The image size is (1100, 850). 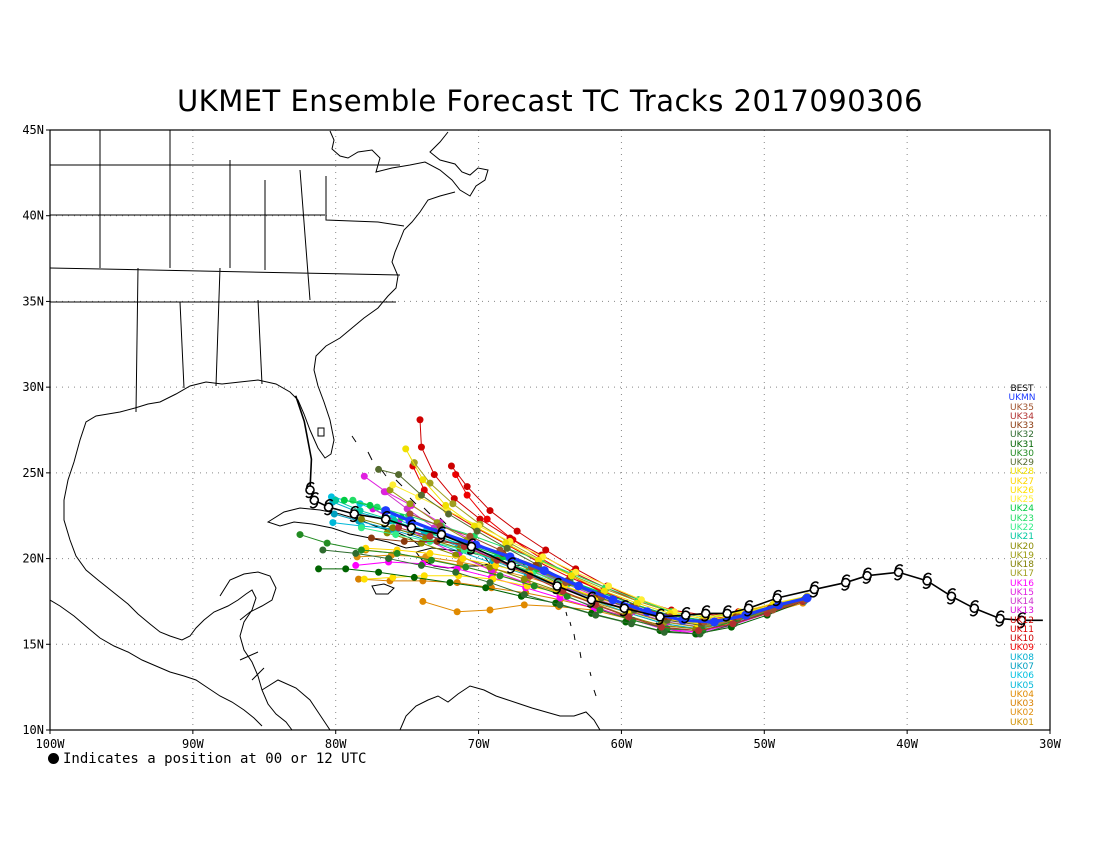 What do you see at coordinates (1022, 500) in the screenshot?
I see `legend-item-uk25: UK25` at bounding box center [1022, 500].